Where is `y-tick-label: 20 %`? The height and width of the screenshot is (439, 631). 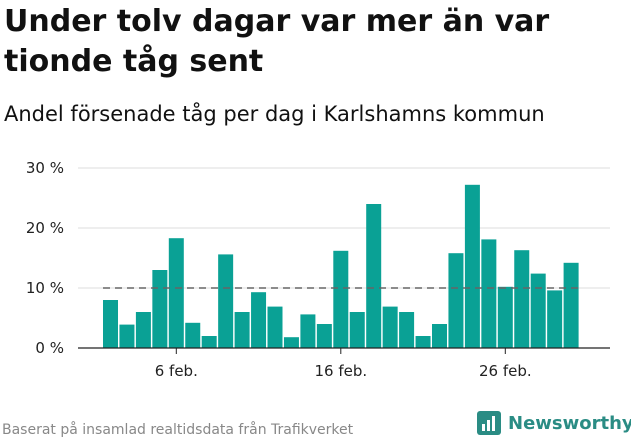 y-tick-label: 20 % is located at coordinates (45, 228).